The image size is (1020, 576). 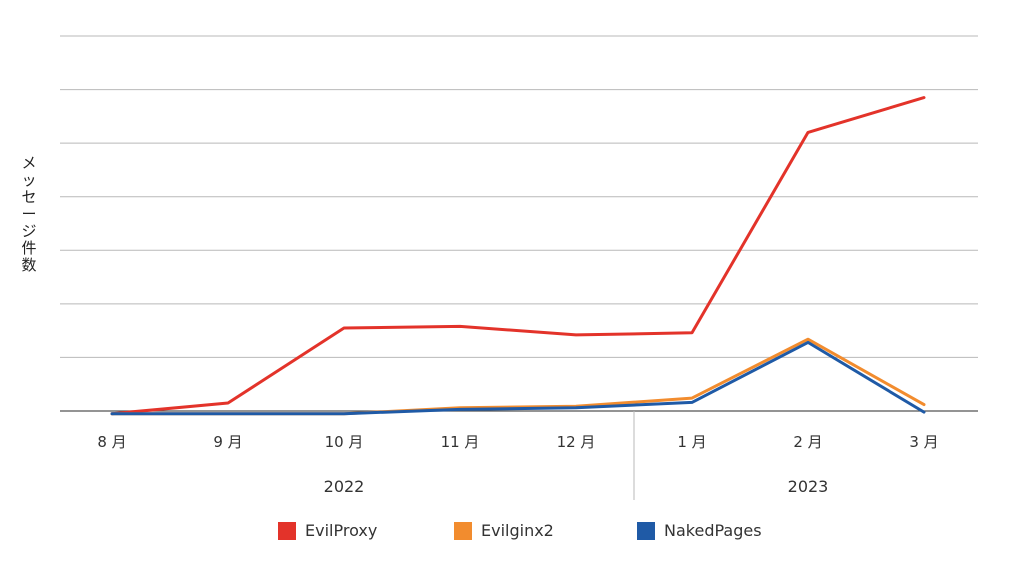 What do you see at coordinates (576, 486) in the screenshot?
I see `year-labels: 2022 2023` at bounding box center [576, 486].